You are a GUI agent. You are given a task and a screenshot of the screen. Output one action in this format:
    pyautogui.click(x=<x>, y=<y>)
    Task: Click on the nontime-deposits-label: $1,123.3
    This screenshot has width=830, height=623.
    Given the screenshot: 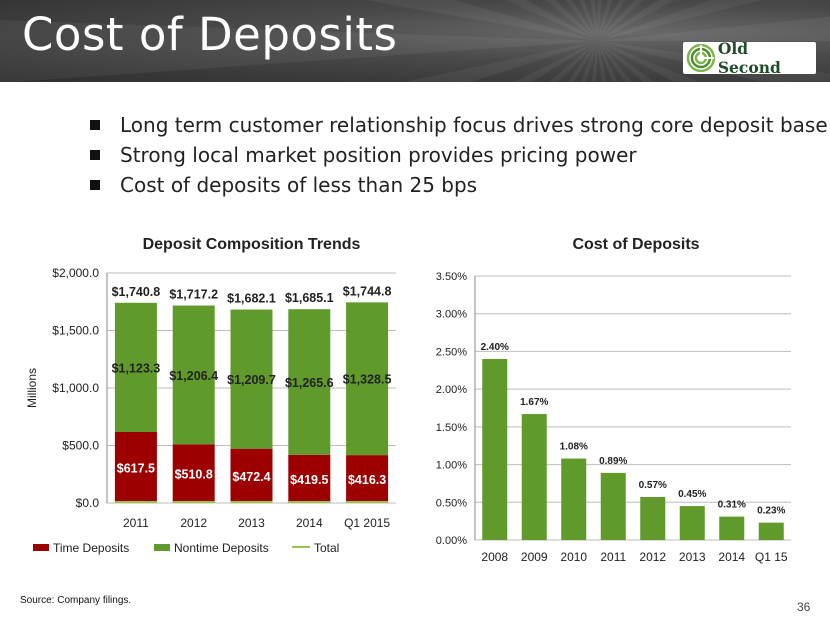 What is the action you would take?
    pyautogui.click(x=136, y=368)
    